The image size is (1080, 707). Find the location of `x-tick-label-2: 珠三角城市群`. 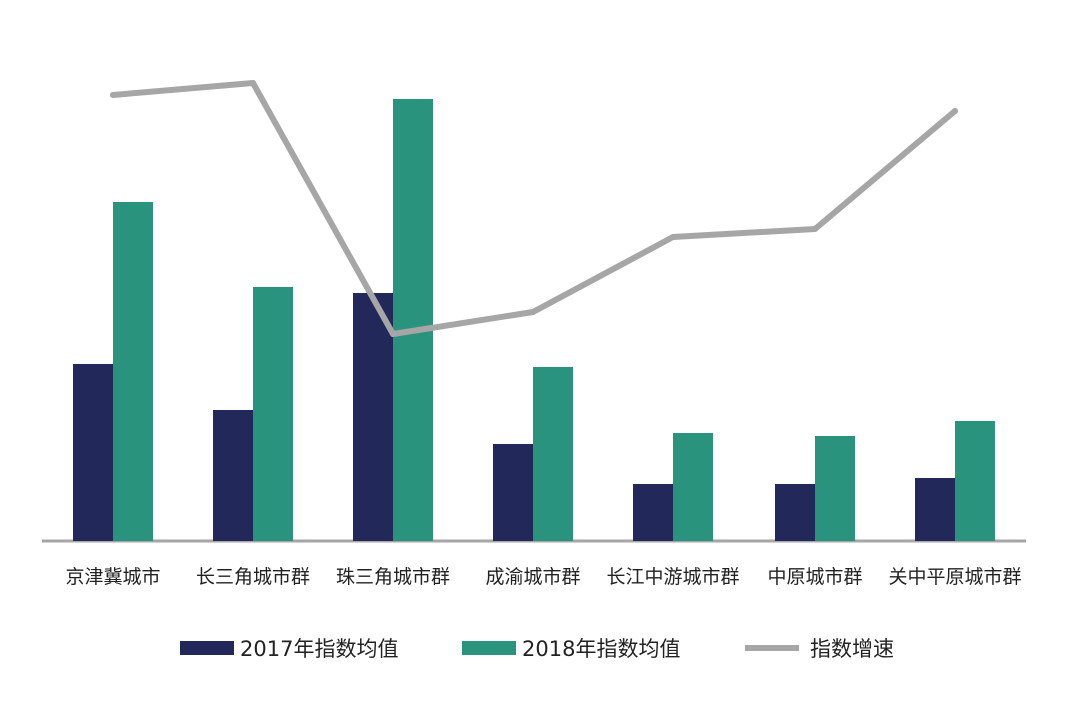

x-tick-label-2: 珠三角城市群 is located at coordinates (393, 577).